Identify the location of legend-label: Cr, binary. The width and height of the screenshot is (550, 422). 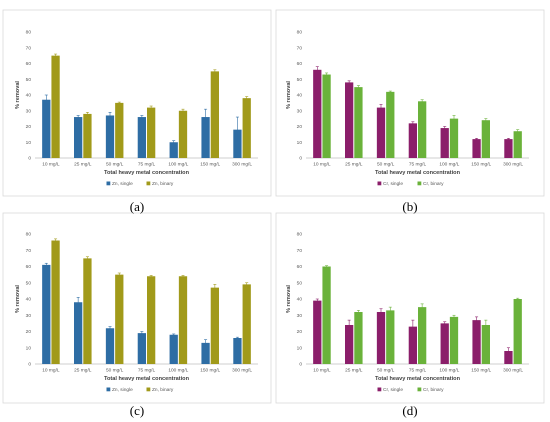
(433, 184).